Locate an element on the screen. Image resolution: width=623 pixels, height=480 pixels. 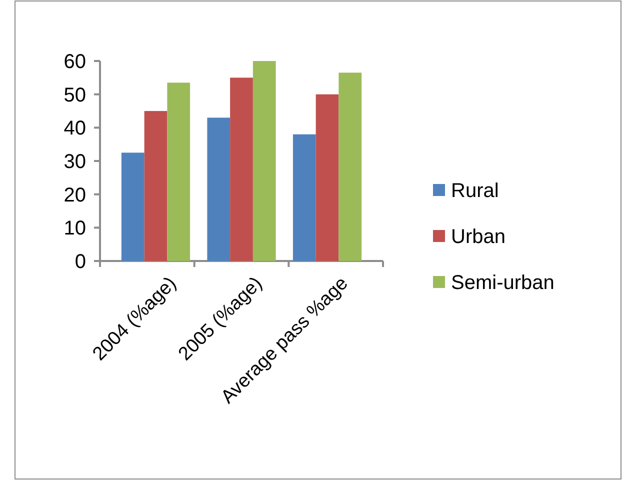
legend-label: Urban is located at coordinates (478, 237).